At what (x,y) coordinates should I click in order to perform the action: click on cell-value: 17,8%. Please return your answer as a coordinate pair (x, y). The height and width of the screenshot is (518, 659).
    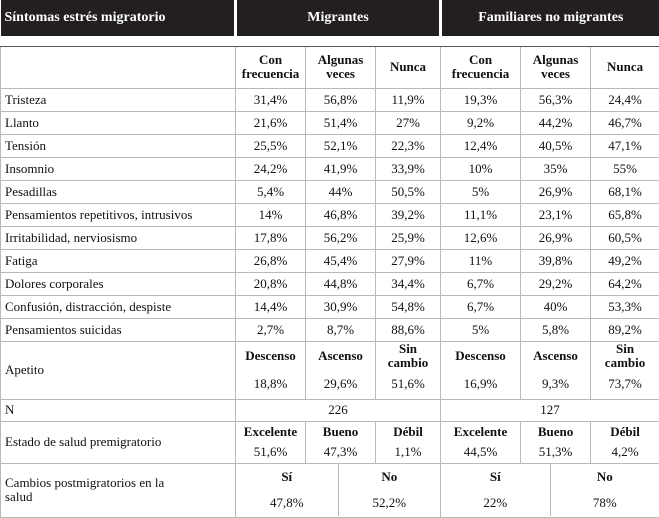
    Looking at the image, I should click on (271, 237).